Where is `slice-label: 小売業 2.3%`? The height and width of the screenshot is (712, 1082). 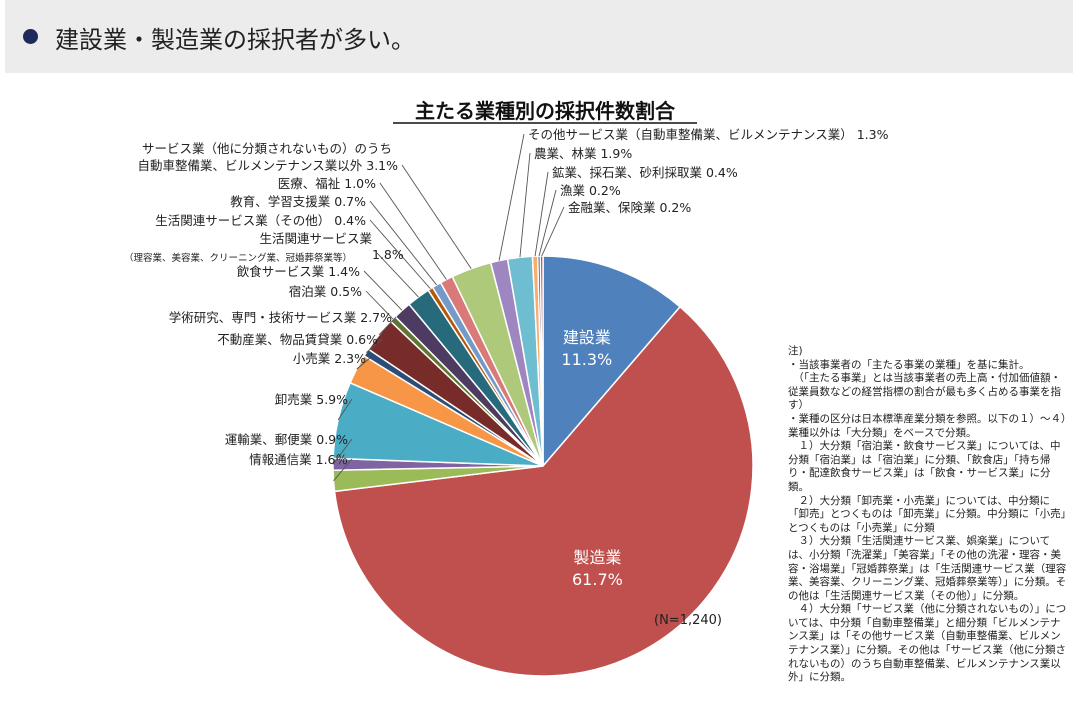 slice-label: 小売業 2.3% is located at coordinates (329, 358).